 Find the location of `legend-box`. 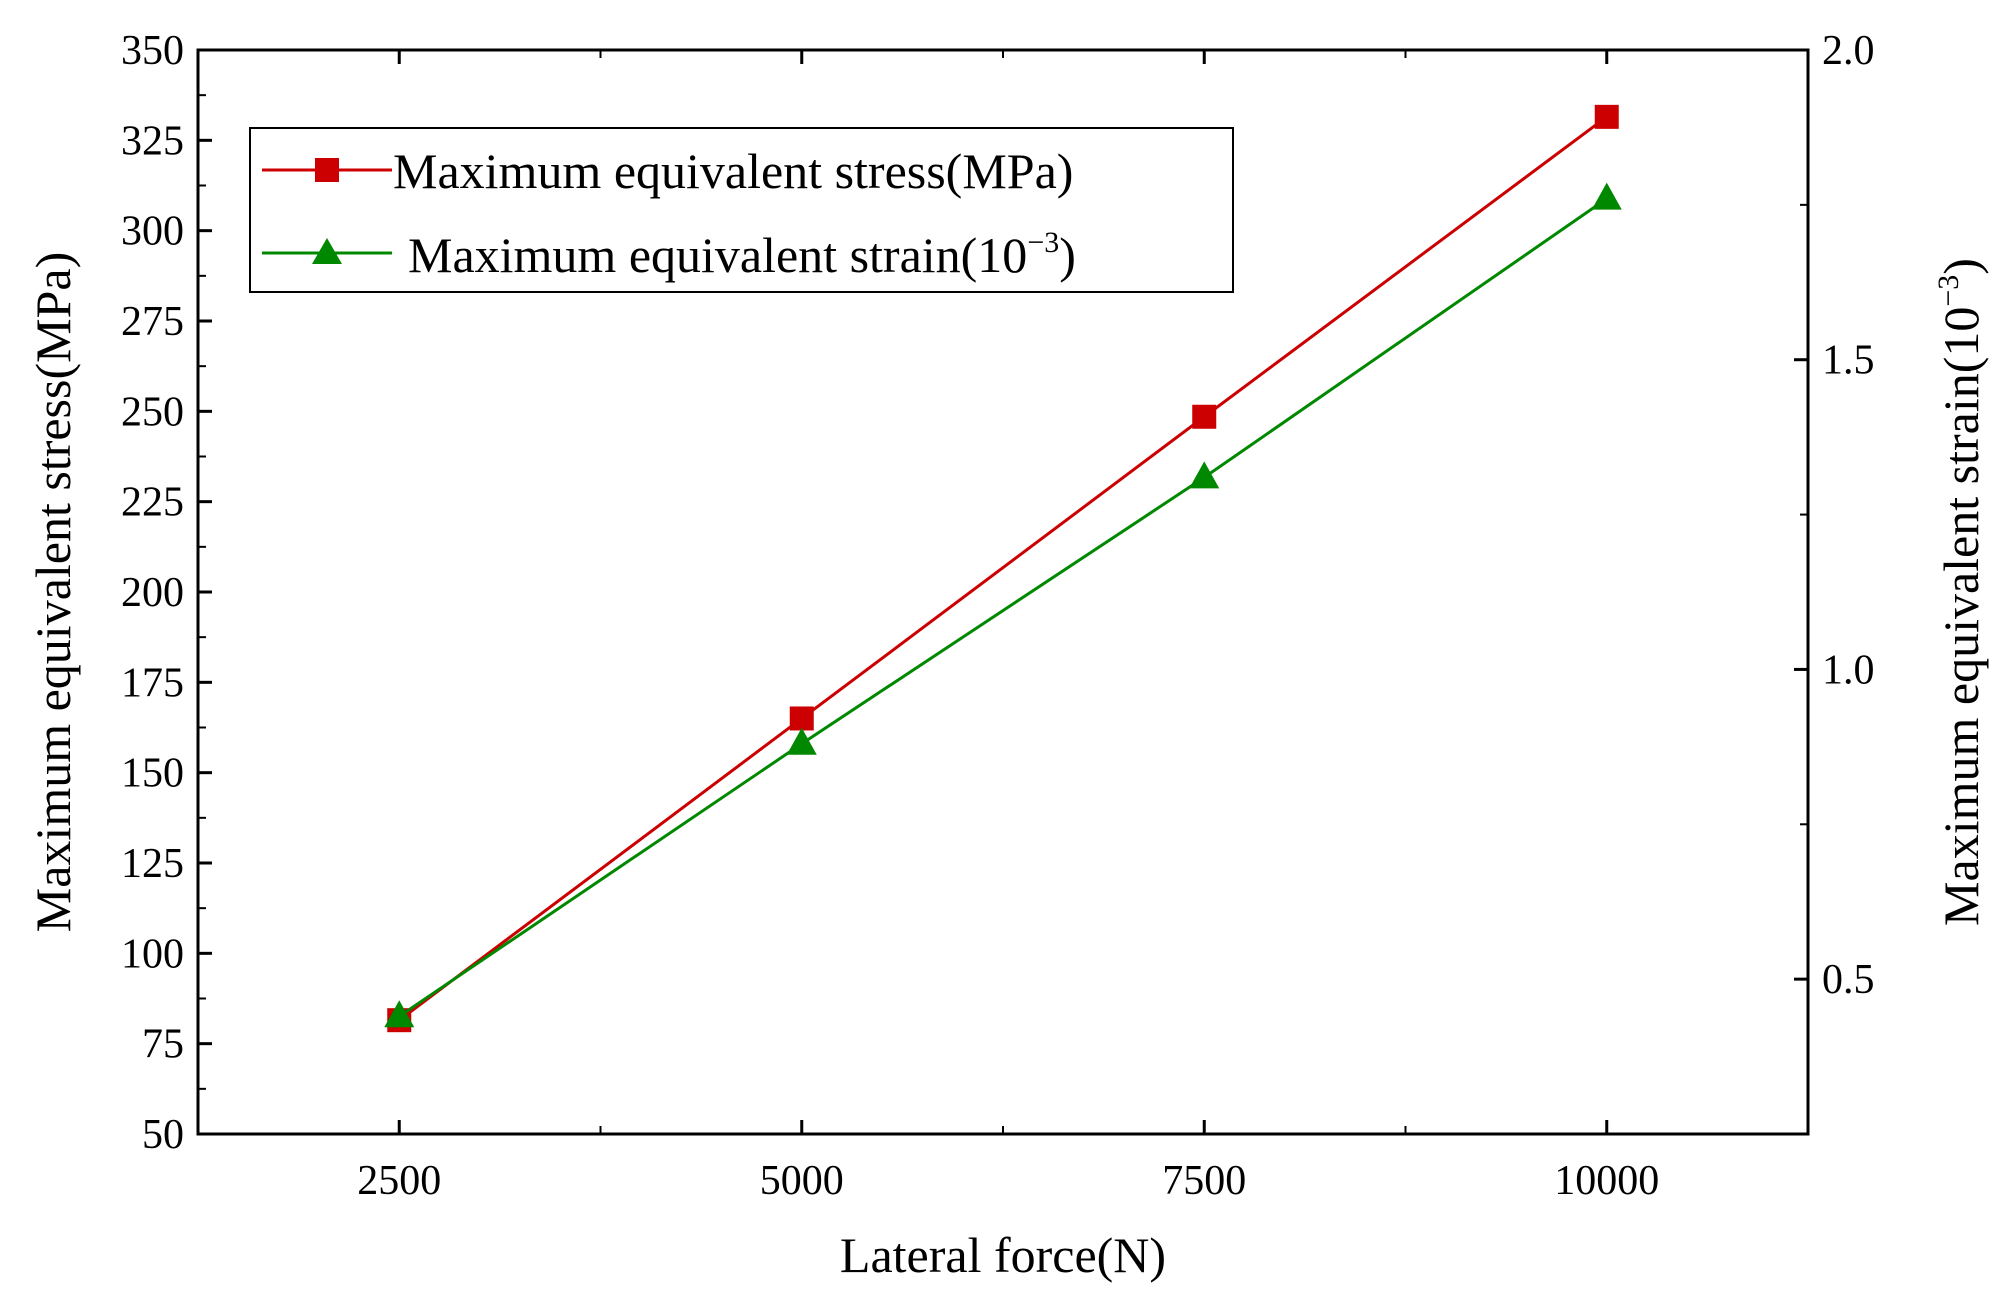

legend-box is located at coordinates (741, 210).